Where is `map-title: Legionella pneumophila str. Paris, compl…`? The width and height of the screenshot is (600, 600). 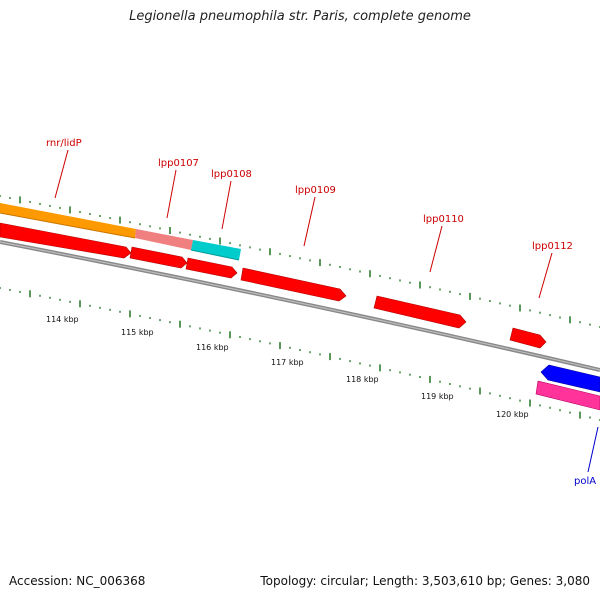 map-title: Legionella pneumophila str. Paris, compl… is located at coordinates (300, 16).